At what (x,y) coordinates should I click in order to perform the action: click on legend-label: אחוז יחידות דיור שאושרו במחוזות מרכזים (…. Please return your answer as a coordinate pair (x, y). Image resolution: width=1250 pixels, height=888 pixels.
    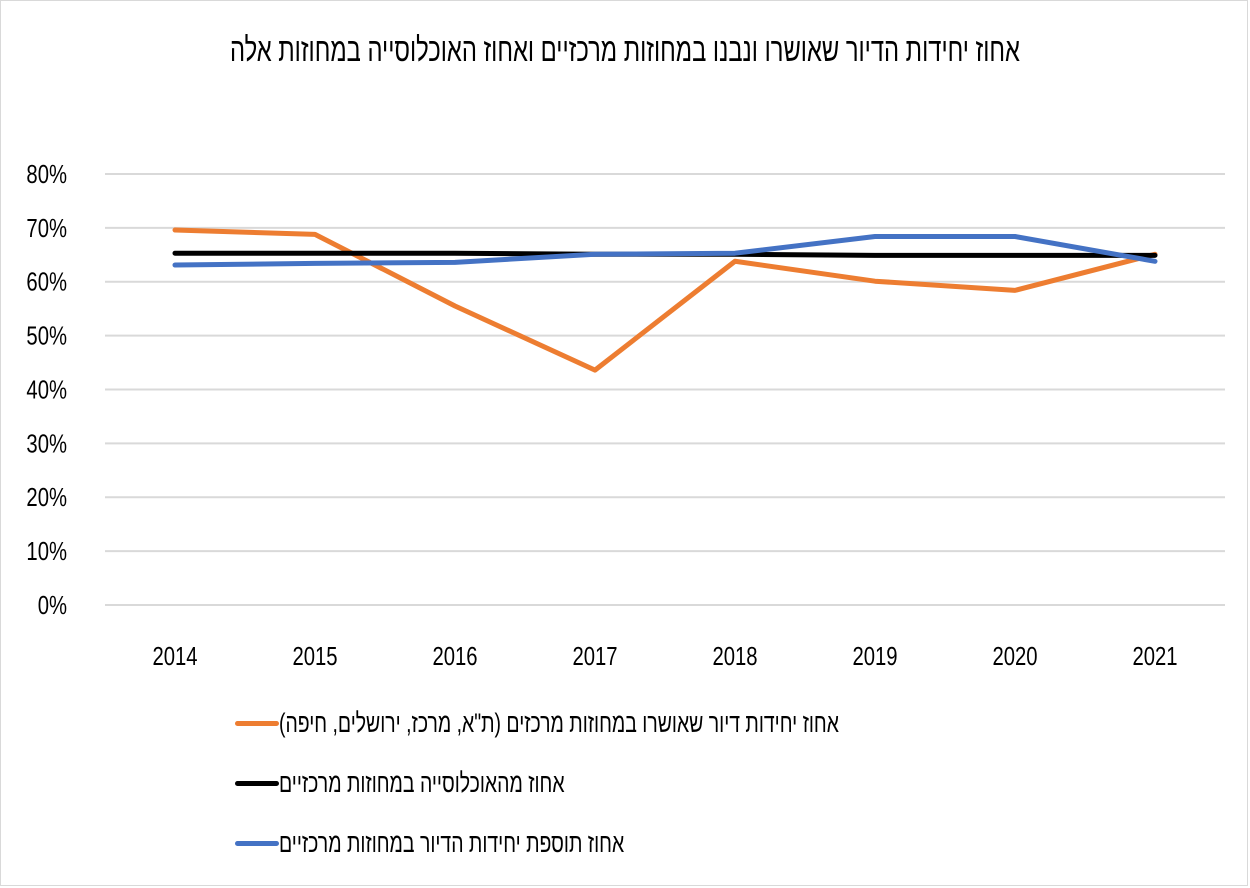
    Looking at the image, I should click on (559, 723).